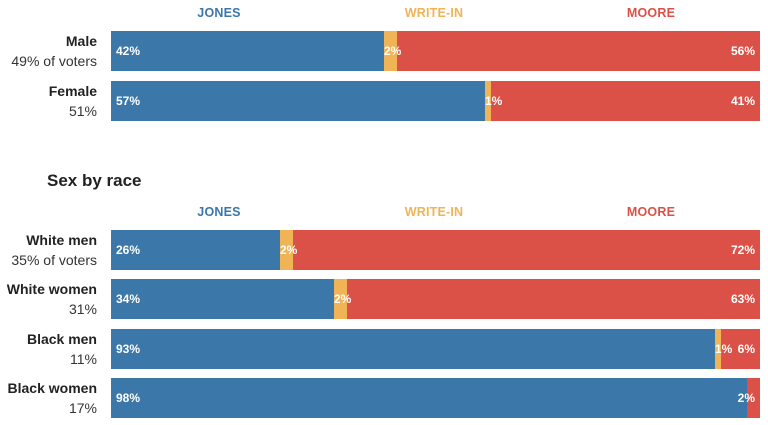 This screenshot has width=768, height=425. Describe the element at coordinates (82, 111) in the screenshot. I see `row-share: 51%` at that location.